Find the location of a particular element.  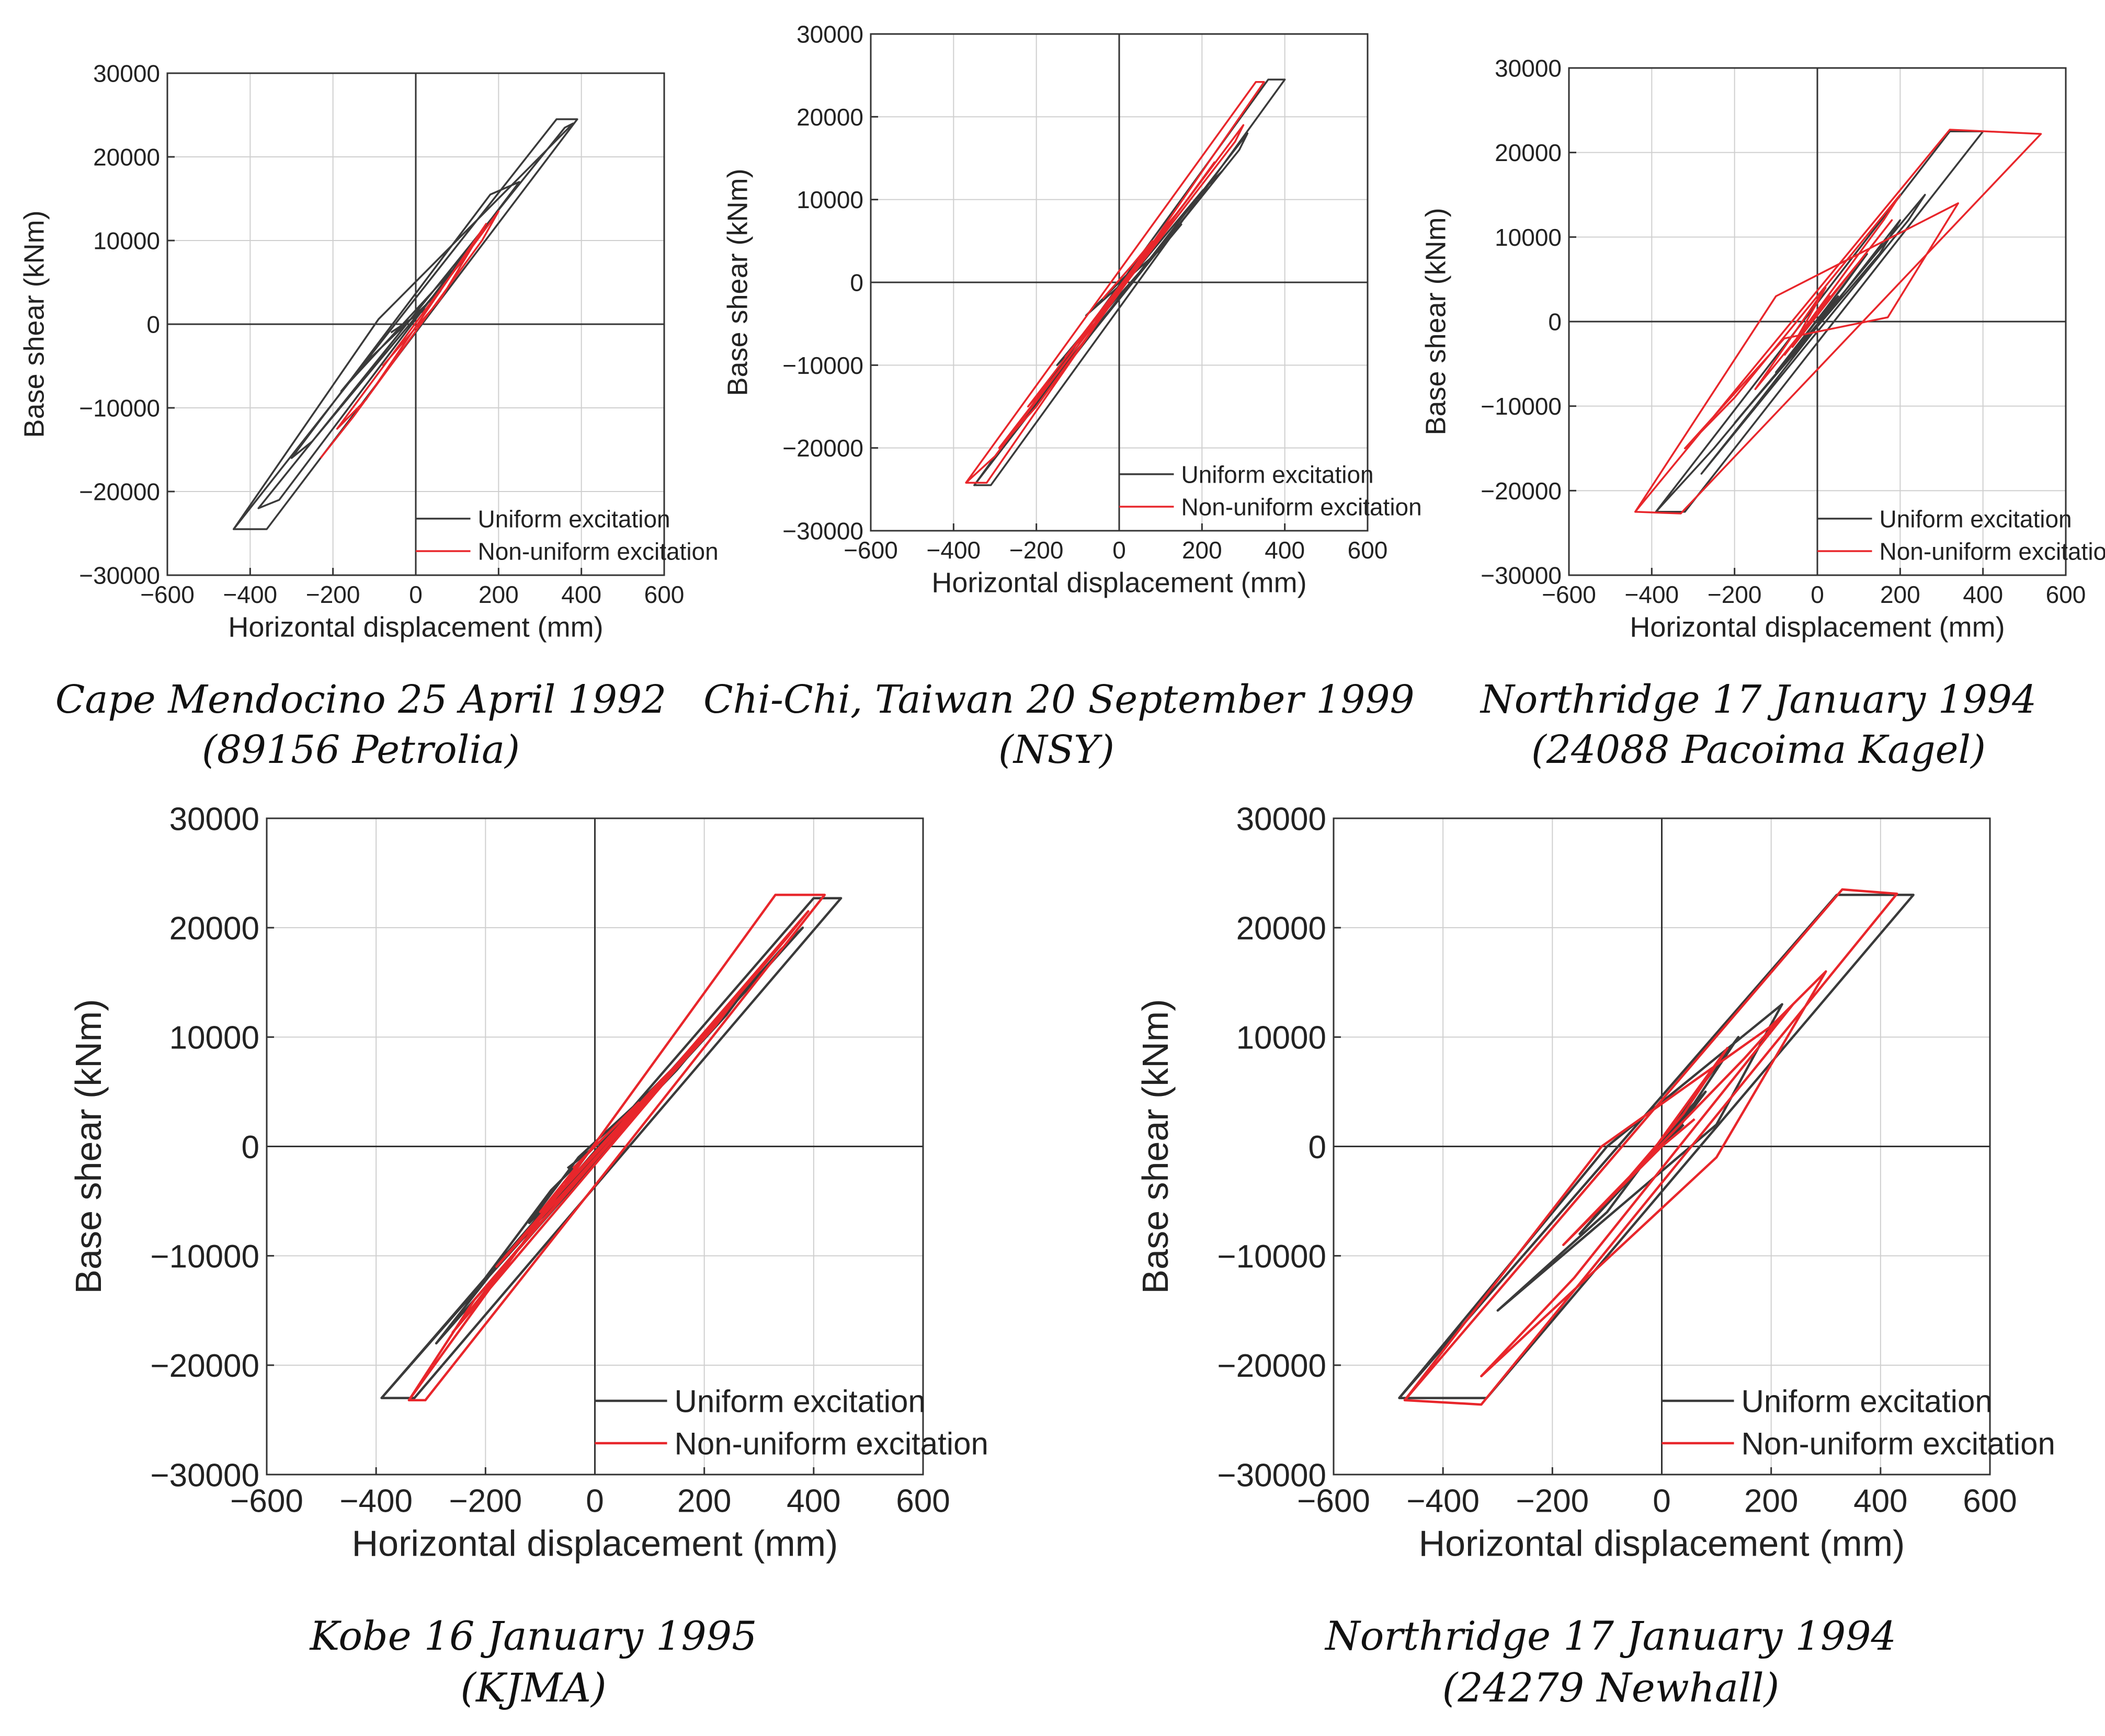

caption-line-2: (KJMA) is located at coordinates (533, 1688).